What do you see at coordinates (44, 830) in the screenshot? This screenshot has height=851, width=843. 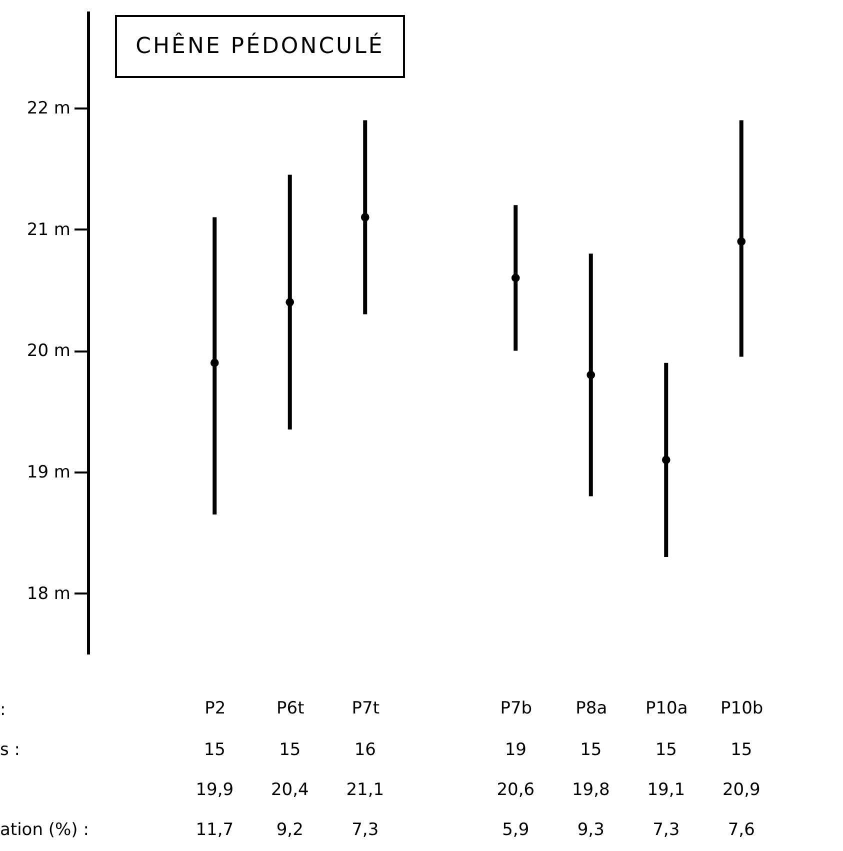 I see `text: ation (%) :` at bounding box center [44, 830].